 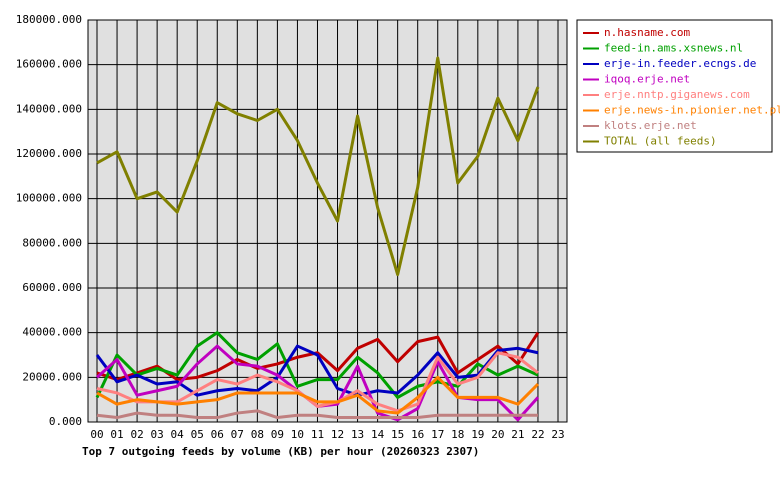 What do you see at coordinates (357, 434) in the screenshot?
I see `x-tick-label: 13` at bounding box center [357, 434].